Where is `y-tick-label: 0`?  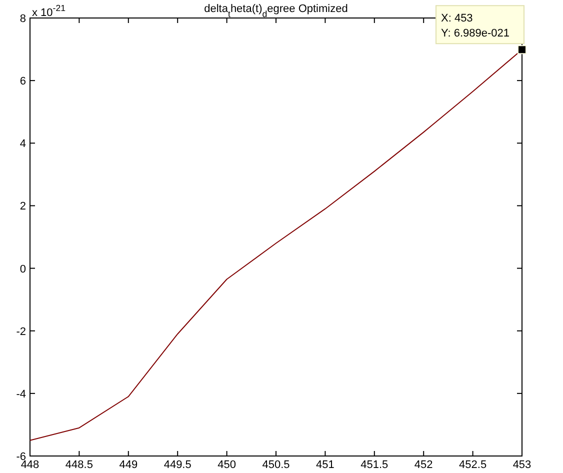 y-tick-label: 0 is located at coordinates (23, 269).